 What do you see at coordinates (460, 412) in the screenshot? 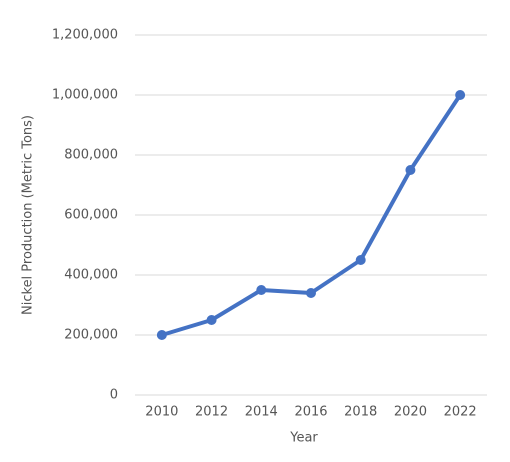
I see `x-tick-label: 2022` at bounding box center [460, 412].